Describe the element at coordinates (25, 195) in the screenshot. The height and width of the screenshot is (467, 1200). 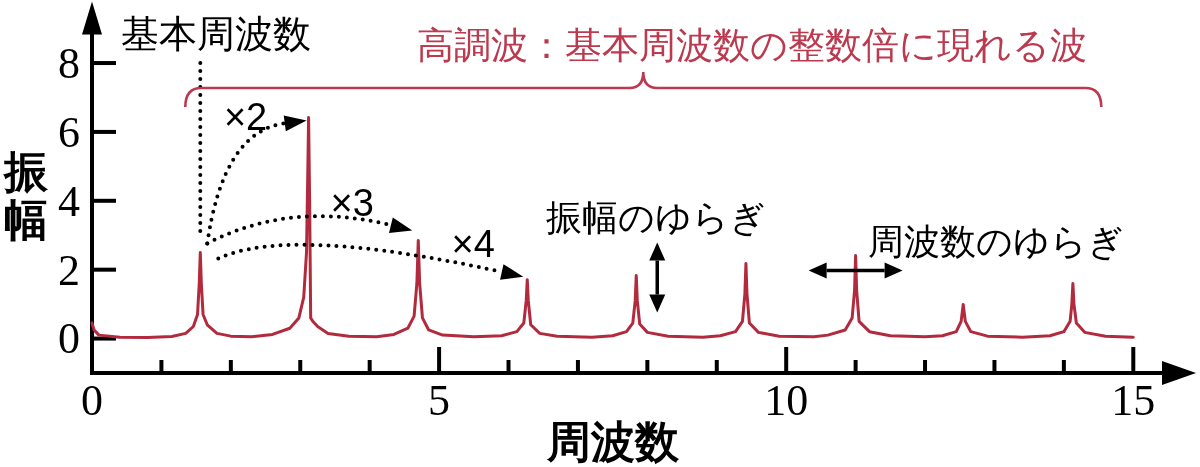
I see `y-axis-title: 振幅` at that location.